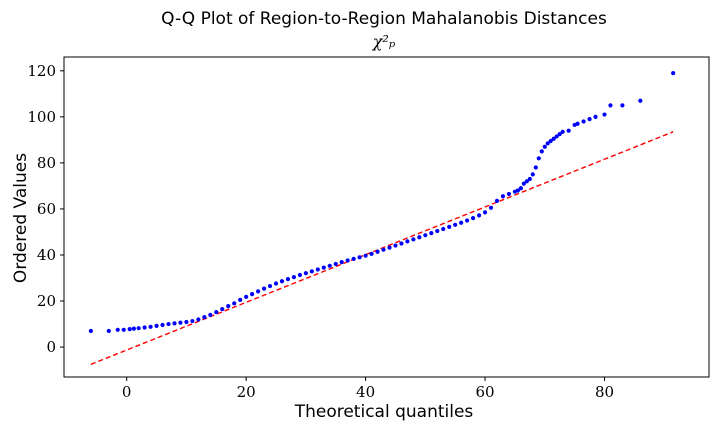 The image size is (720, 432). Describe the element at coordinates (127, 392) in the screenshot. I see `x-tick-label: 0` at that location.